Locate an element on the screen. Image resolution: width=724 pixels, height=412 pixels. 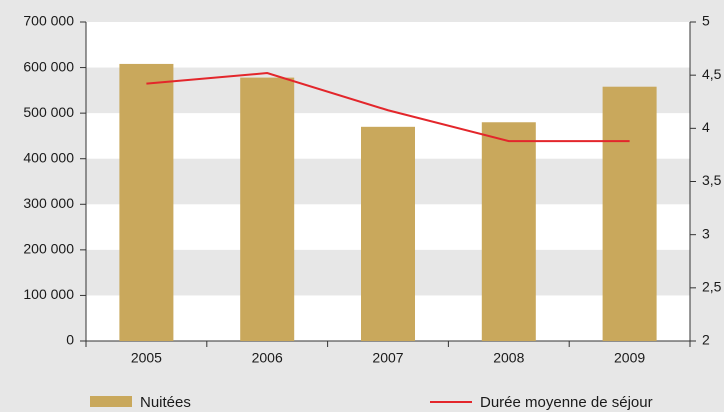
x-tick-label: 2009 is located at coordinates (629, 358).